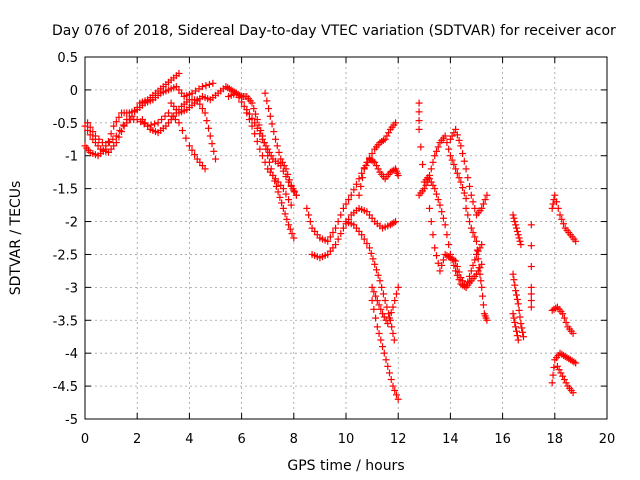 The image size is (640, 480). What do you see at coordinates (65, 387) in the screenshot?
I see `y-tick-label: -4.5` at bounding box center [65, 387].